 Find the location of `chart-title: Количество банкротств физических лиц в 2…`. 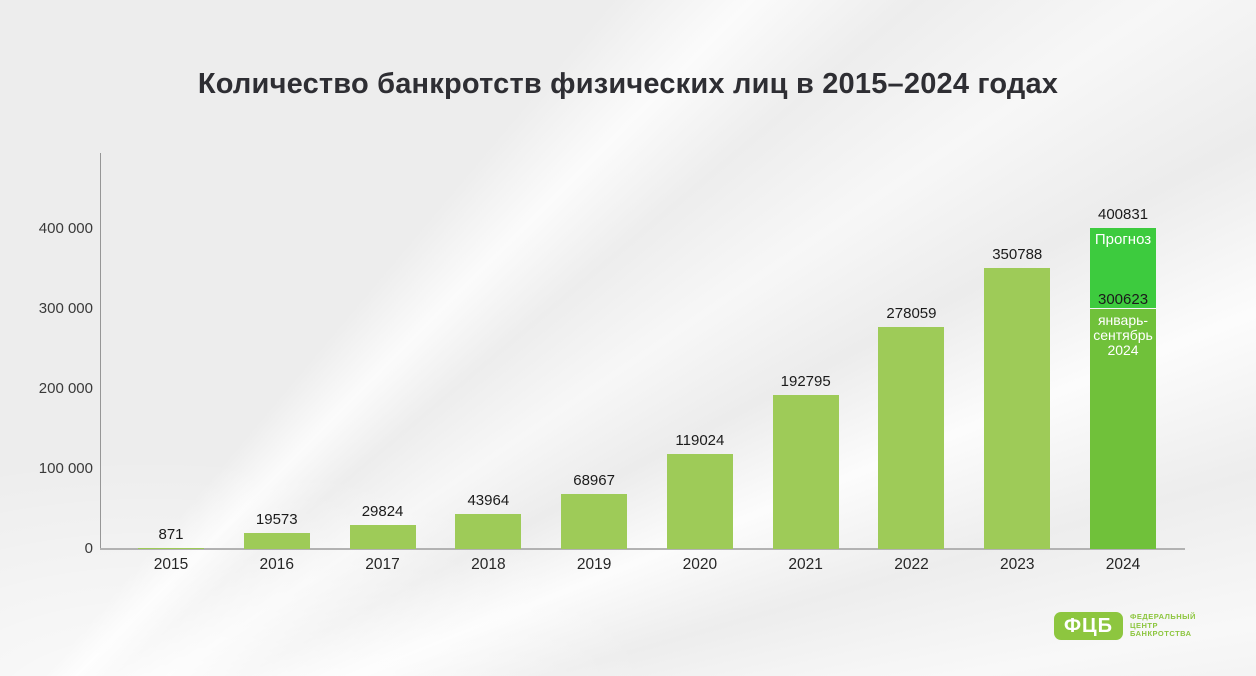

chart-title: Количество банкротств физических лиц в 2… is located at coordinates (628, 84).